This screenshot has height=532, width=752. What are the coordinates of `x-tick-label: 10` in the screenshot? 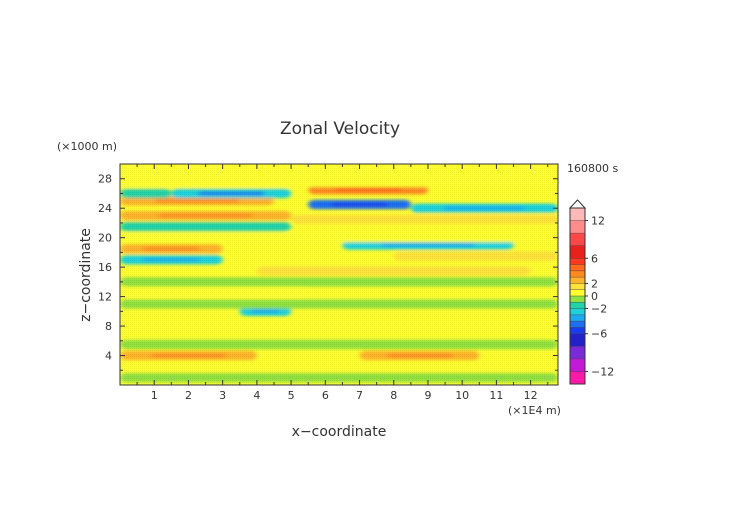 It's located at (462, 395).